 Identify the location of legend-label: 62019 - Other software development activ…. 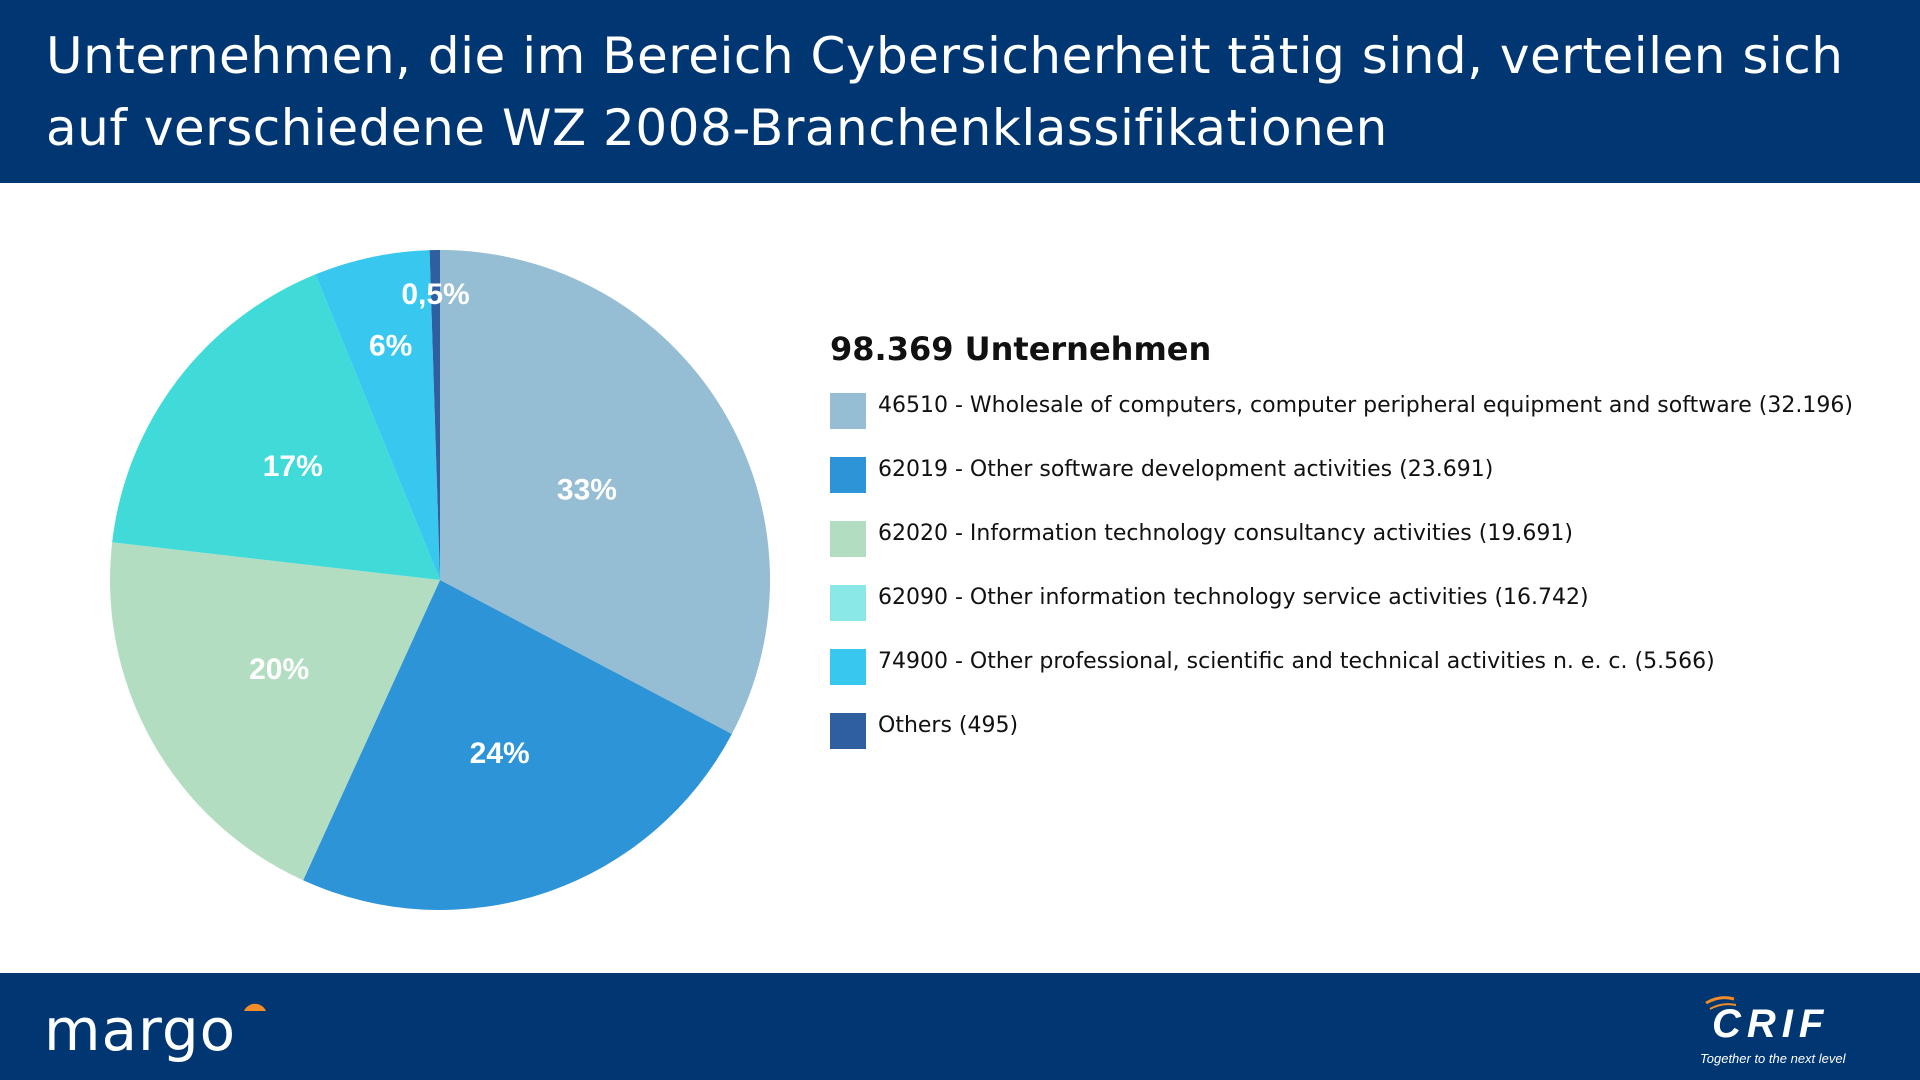
(1186, 469).